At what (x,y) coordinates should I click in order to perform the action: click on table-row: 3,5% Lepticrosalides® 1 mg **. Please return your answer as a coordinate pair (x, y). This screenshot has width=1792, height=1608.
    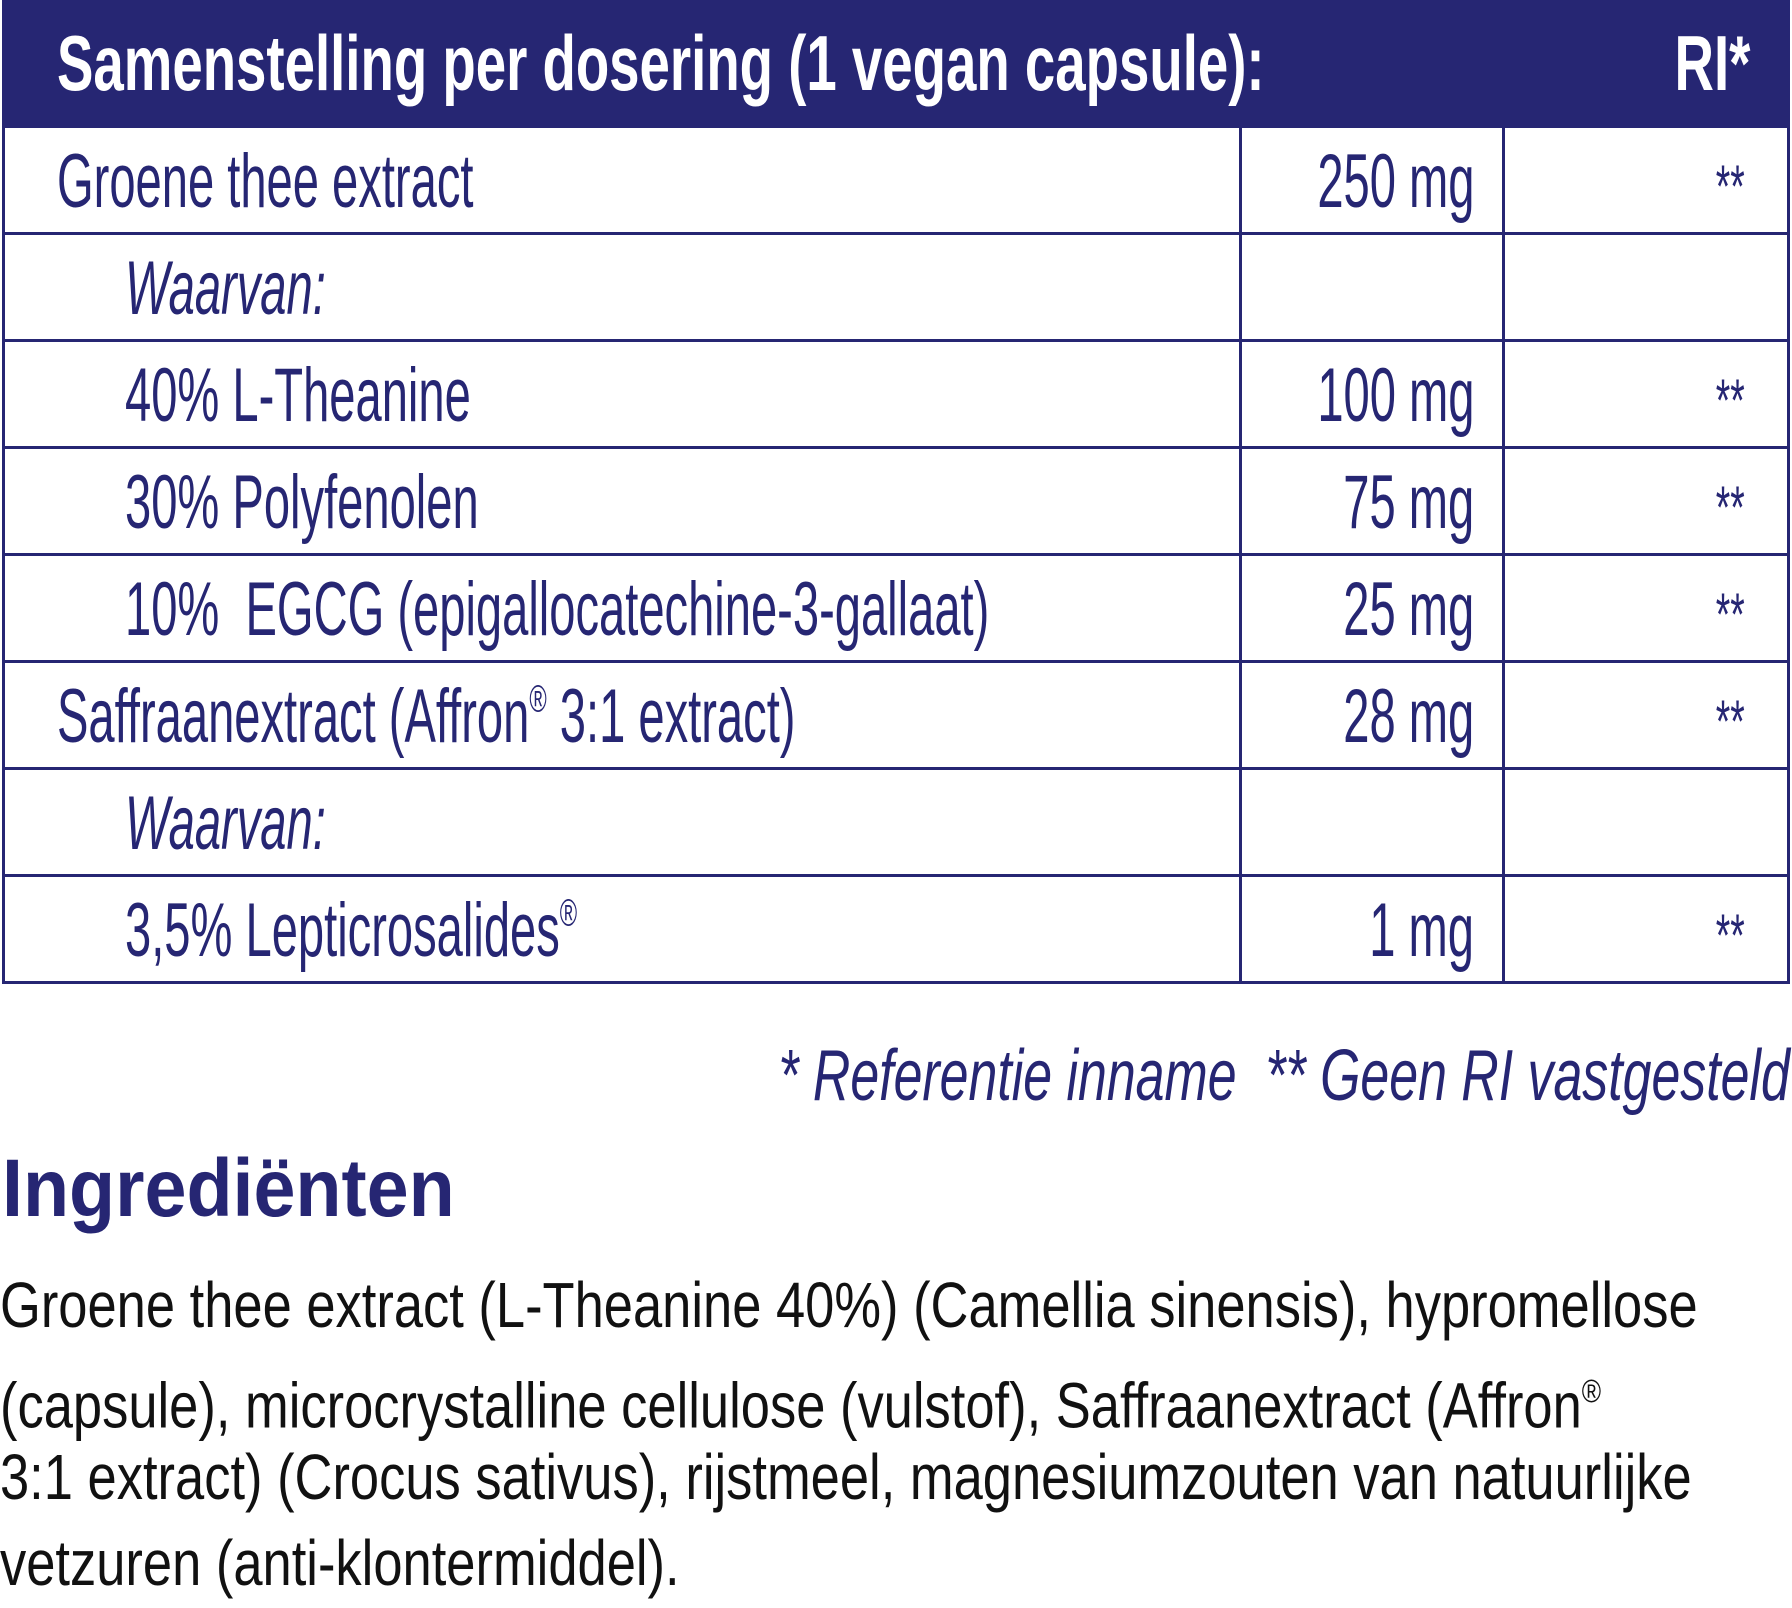
    Looking at the image, I should click on (896, 930).